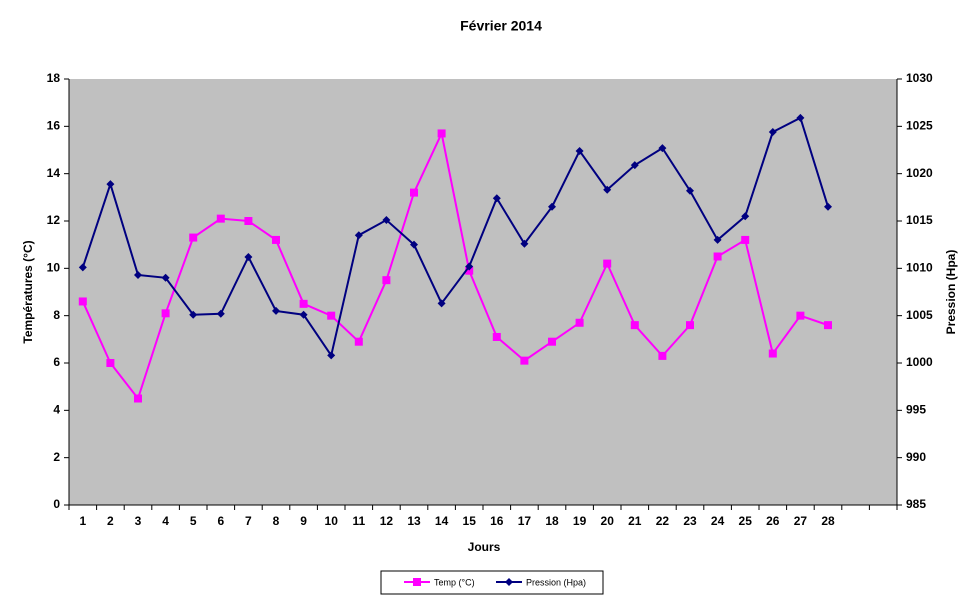 The height and width of the screenshot is (608, 970). What do you see at coordinates (916, 457) in the screenshot?
I see `y2-tick-label: 990` at bounding box center [916, 457].